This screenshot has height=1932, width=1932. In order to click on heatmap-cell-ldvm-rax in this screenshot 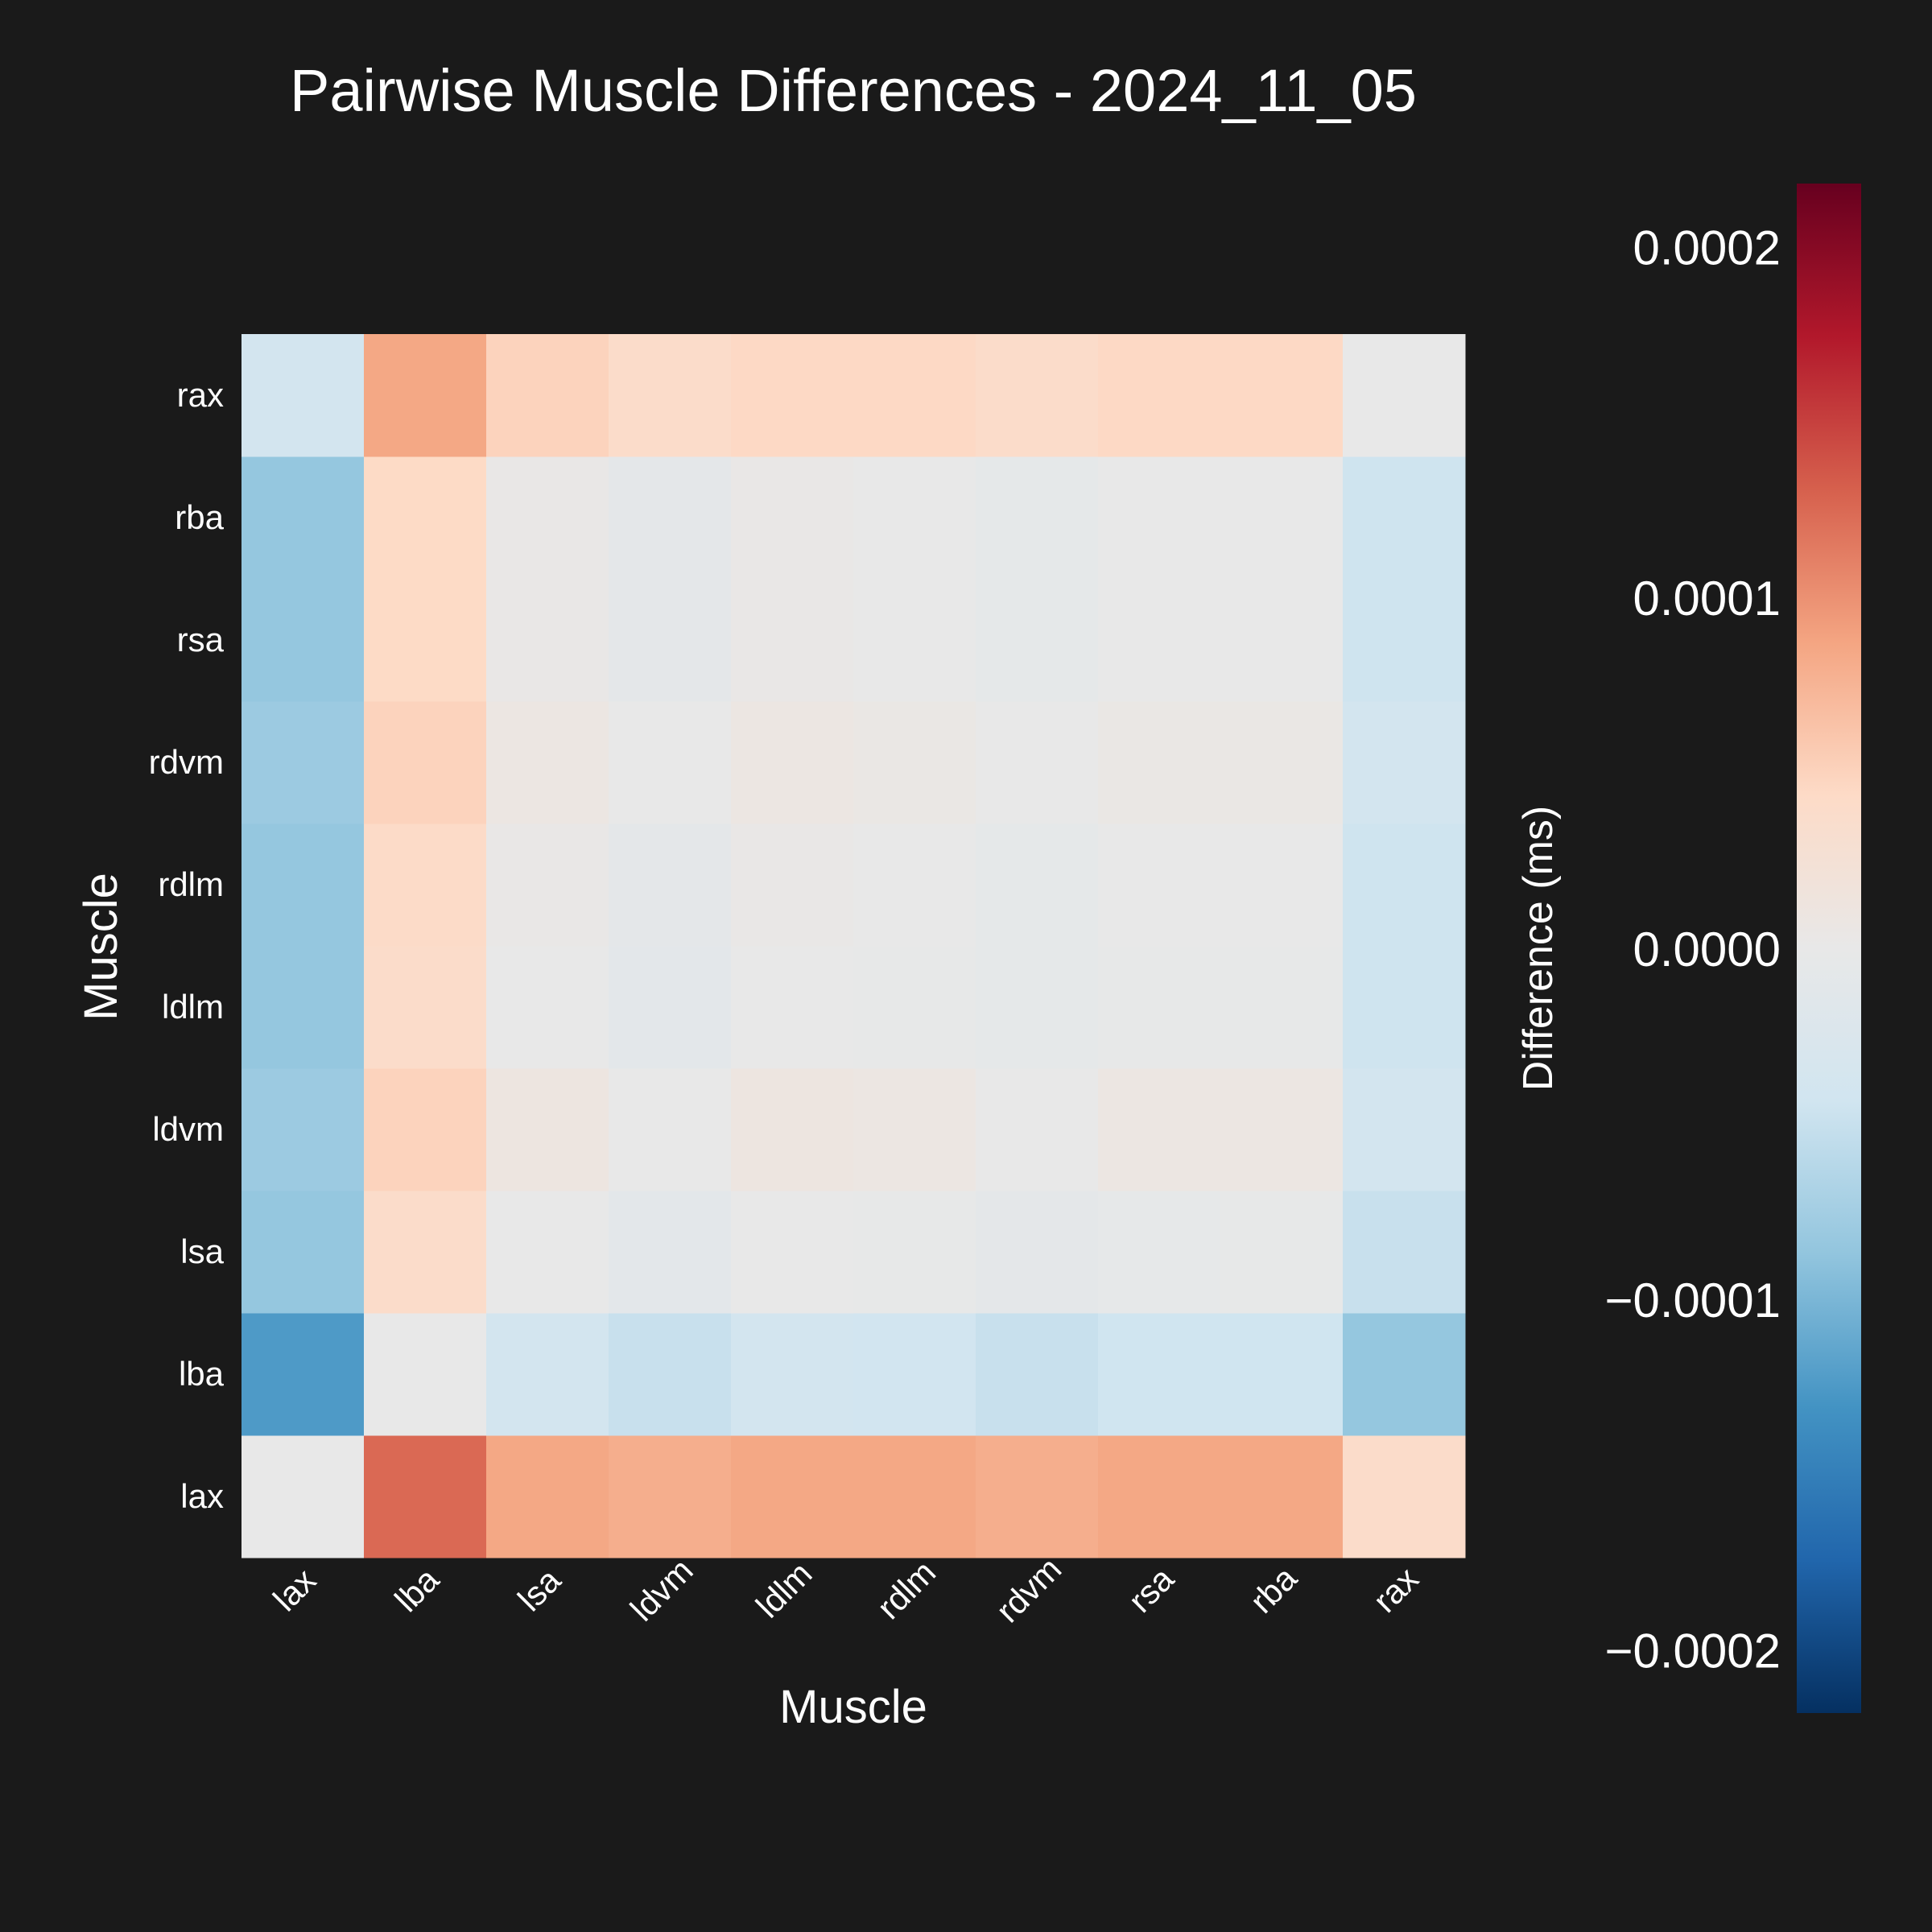, I will do `click(1404, 1129)`.